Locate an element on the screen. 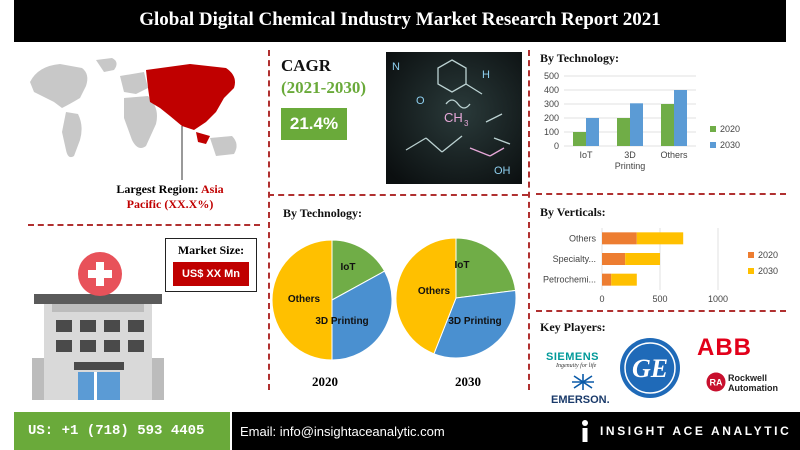  cagr-period: (2021-2030) is located at coordinates (323, 87).